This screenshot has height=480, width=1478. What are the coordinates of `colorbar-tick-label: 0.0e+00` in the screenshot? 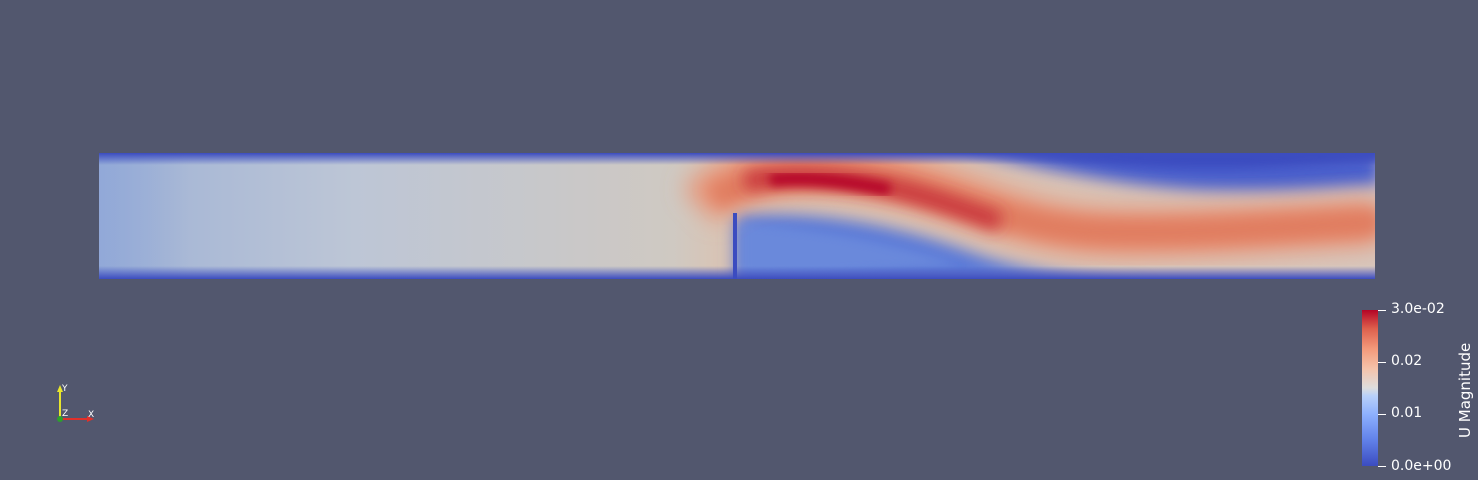 It's located at (1421, 466).